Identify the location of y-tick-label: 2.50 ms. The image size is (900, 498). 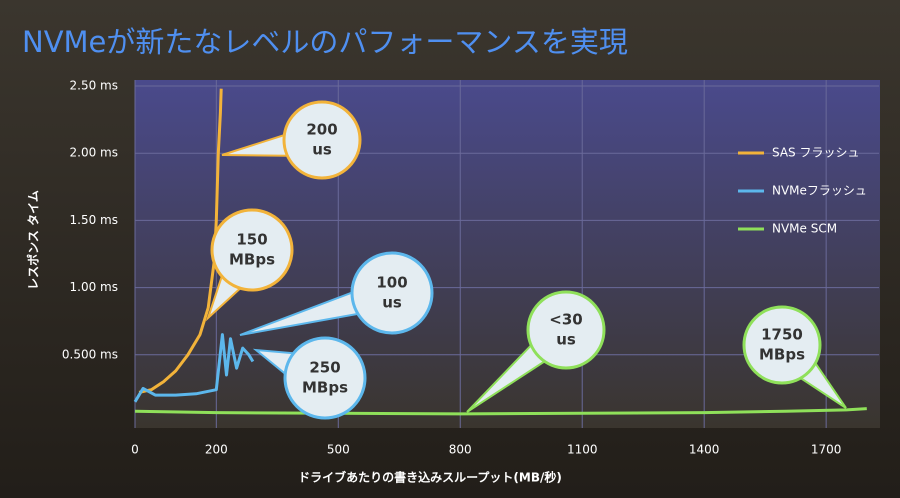
(94, 86).